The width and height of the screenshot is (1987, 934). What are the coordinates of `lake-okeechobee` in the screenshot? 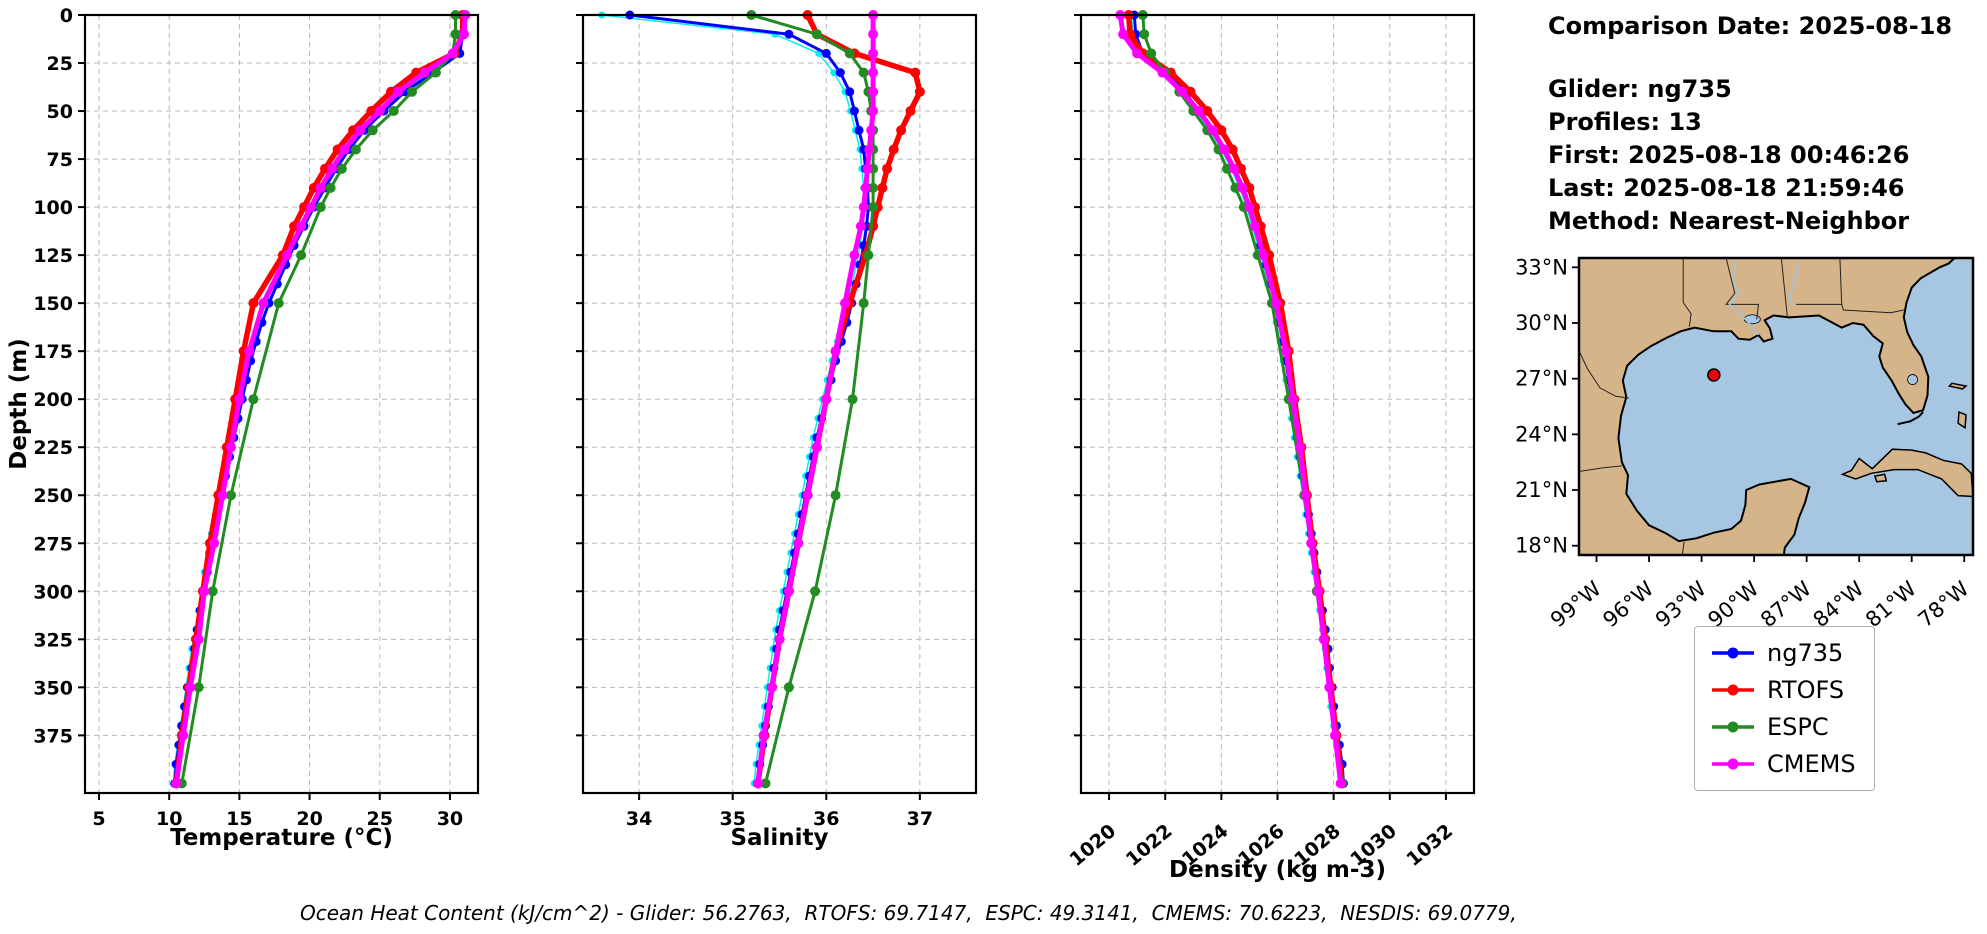 It's located at (1912, 379).